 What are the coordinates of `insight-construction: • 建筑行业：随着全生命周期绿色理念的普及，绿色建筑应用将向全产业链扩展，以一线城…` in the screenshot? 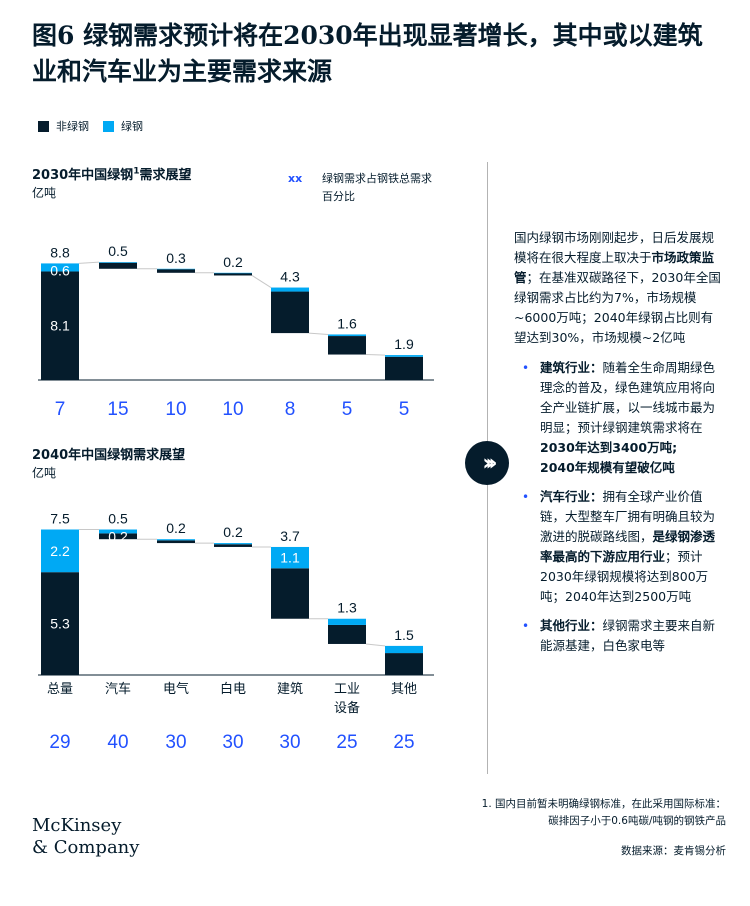 It's located at (619, 418).